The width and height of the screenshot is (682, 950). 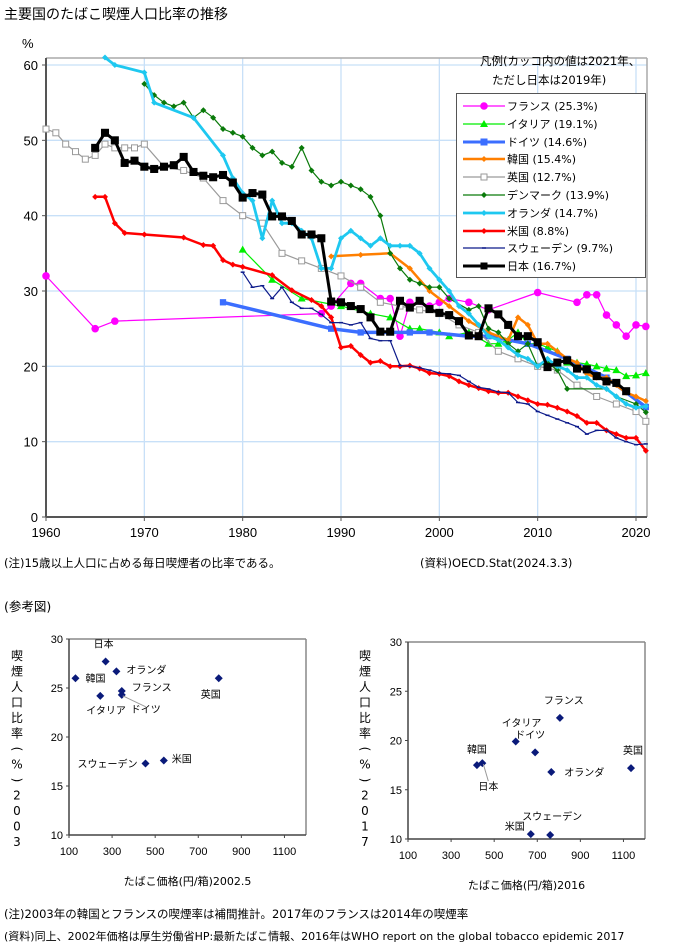 I want to click on series-スウェーデン, so click(x=444, y=358).